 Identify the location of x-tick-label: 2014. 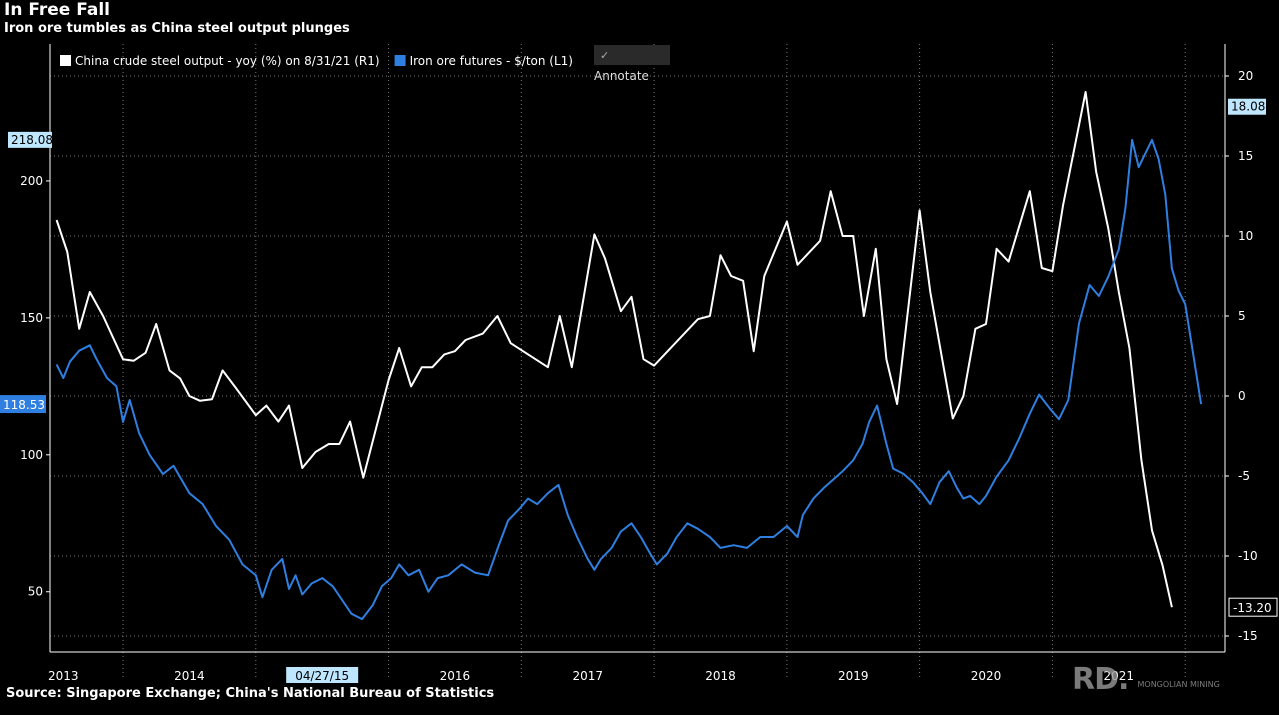
(189, 676).